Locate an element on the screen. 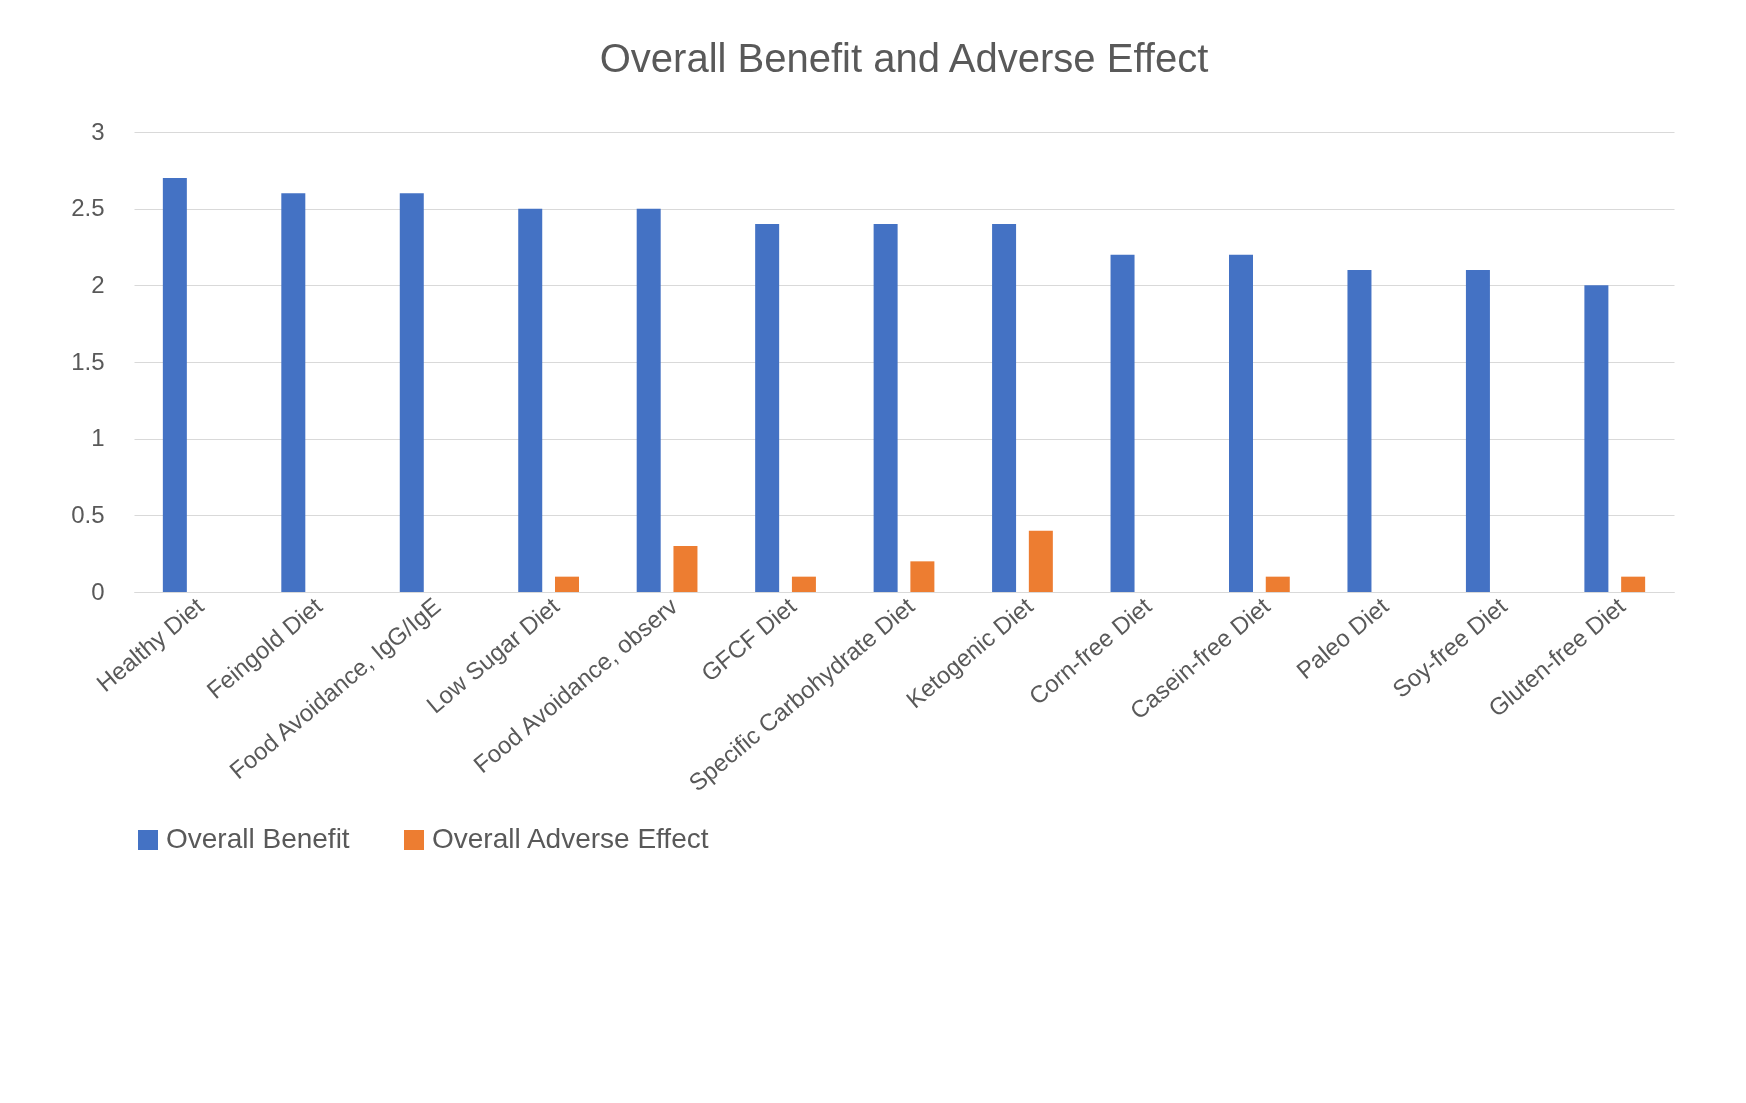 This screenshot has width=1746, height=1103. legend-label: Overall Benefit is located at coordinates (258, 838).